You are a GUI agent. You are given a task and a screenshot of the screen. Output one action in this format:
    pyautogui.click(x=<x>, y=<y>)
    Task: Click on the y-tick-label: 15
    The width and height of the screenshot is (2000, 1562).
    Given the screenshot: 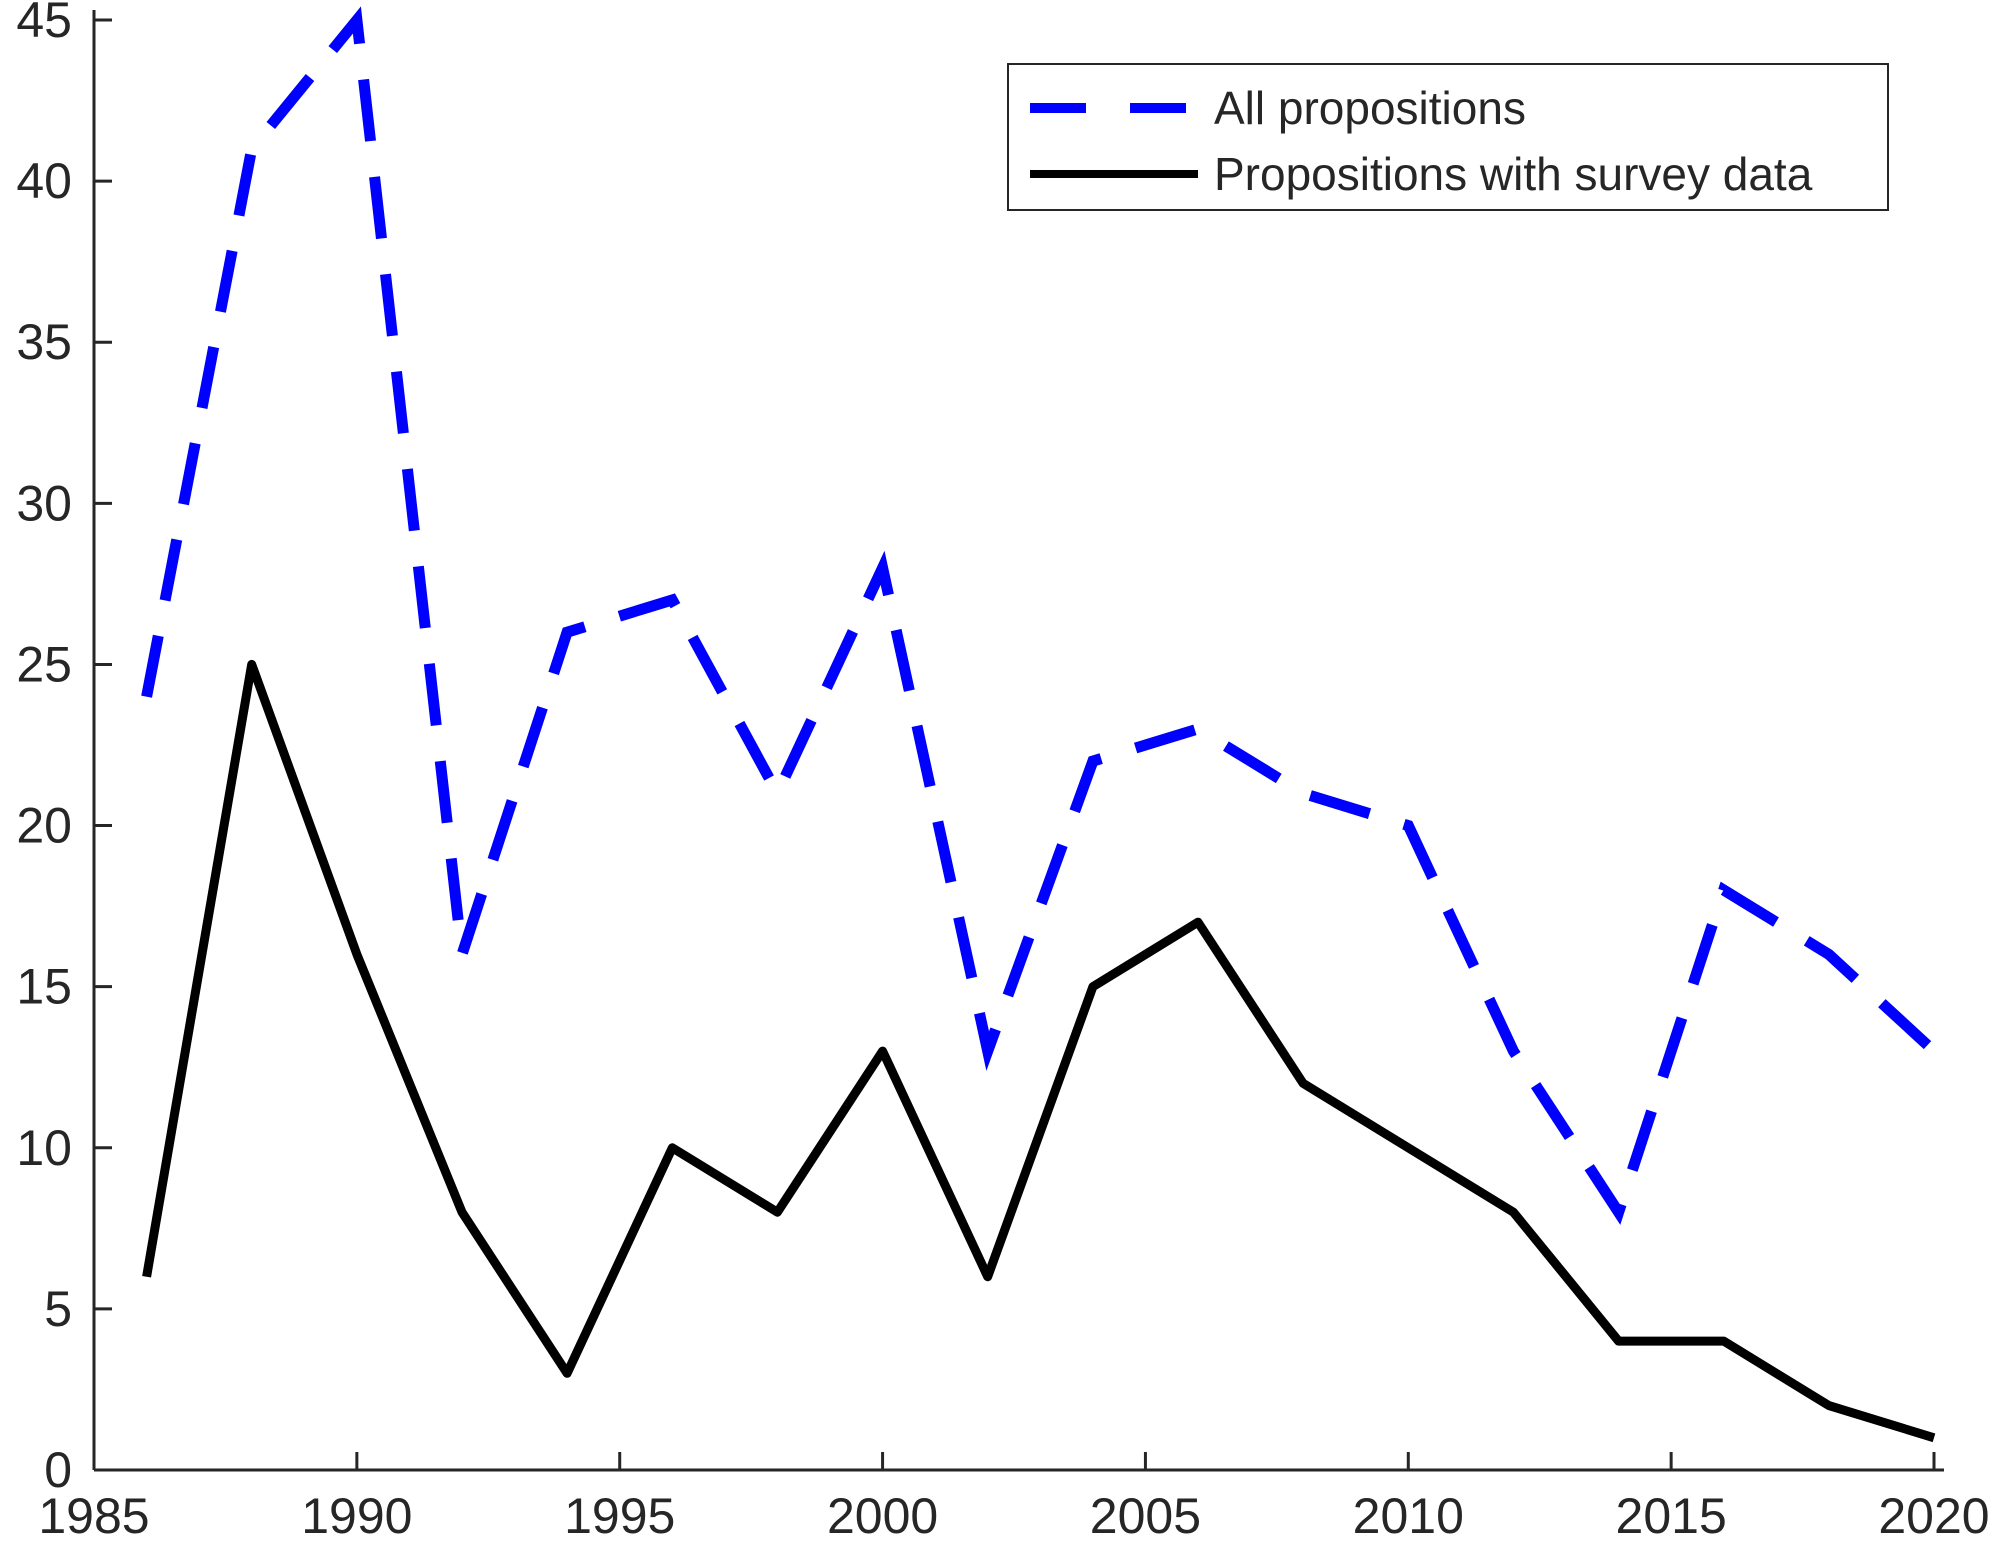 What is the action you would take?
    pyautogui.click(x=44, y=987)
    